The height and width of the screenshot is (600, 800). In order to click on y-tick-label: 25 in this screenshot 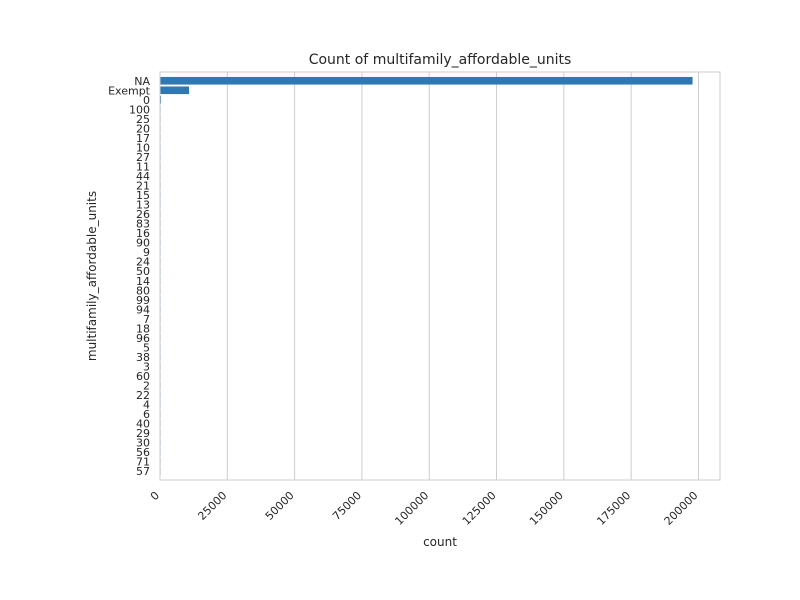, I will do `click(143, 119)`.